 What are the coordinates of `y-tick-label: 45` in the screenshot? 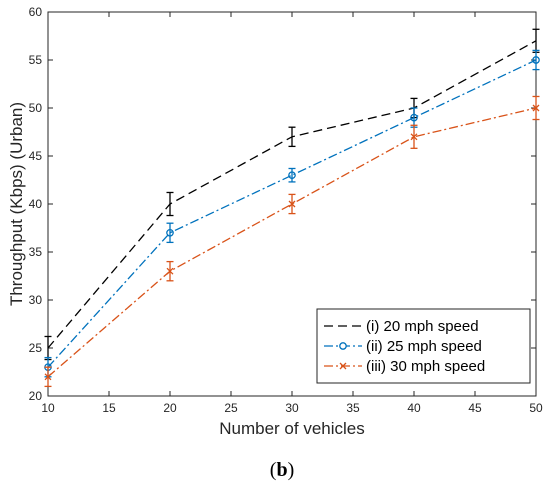 It's located at (36, 156).